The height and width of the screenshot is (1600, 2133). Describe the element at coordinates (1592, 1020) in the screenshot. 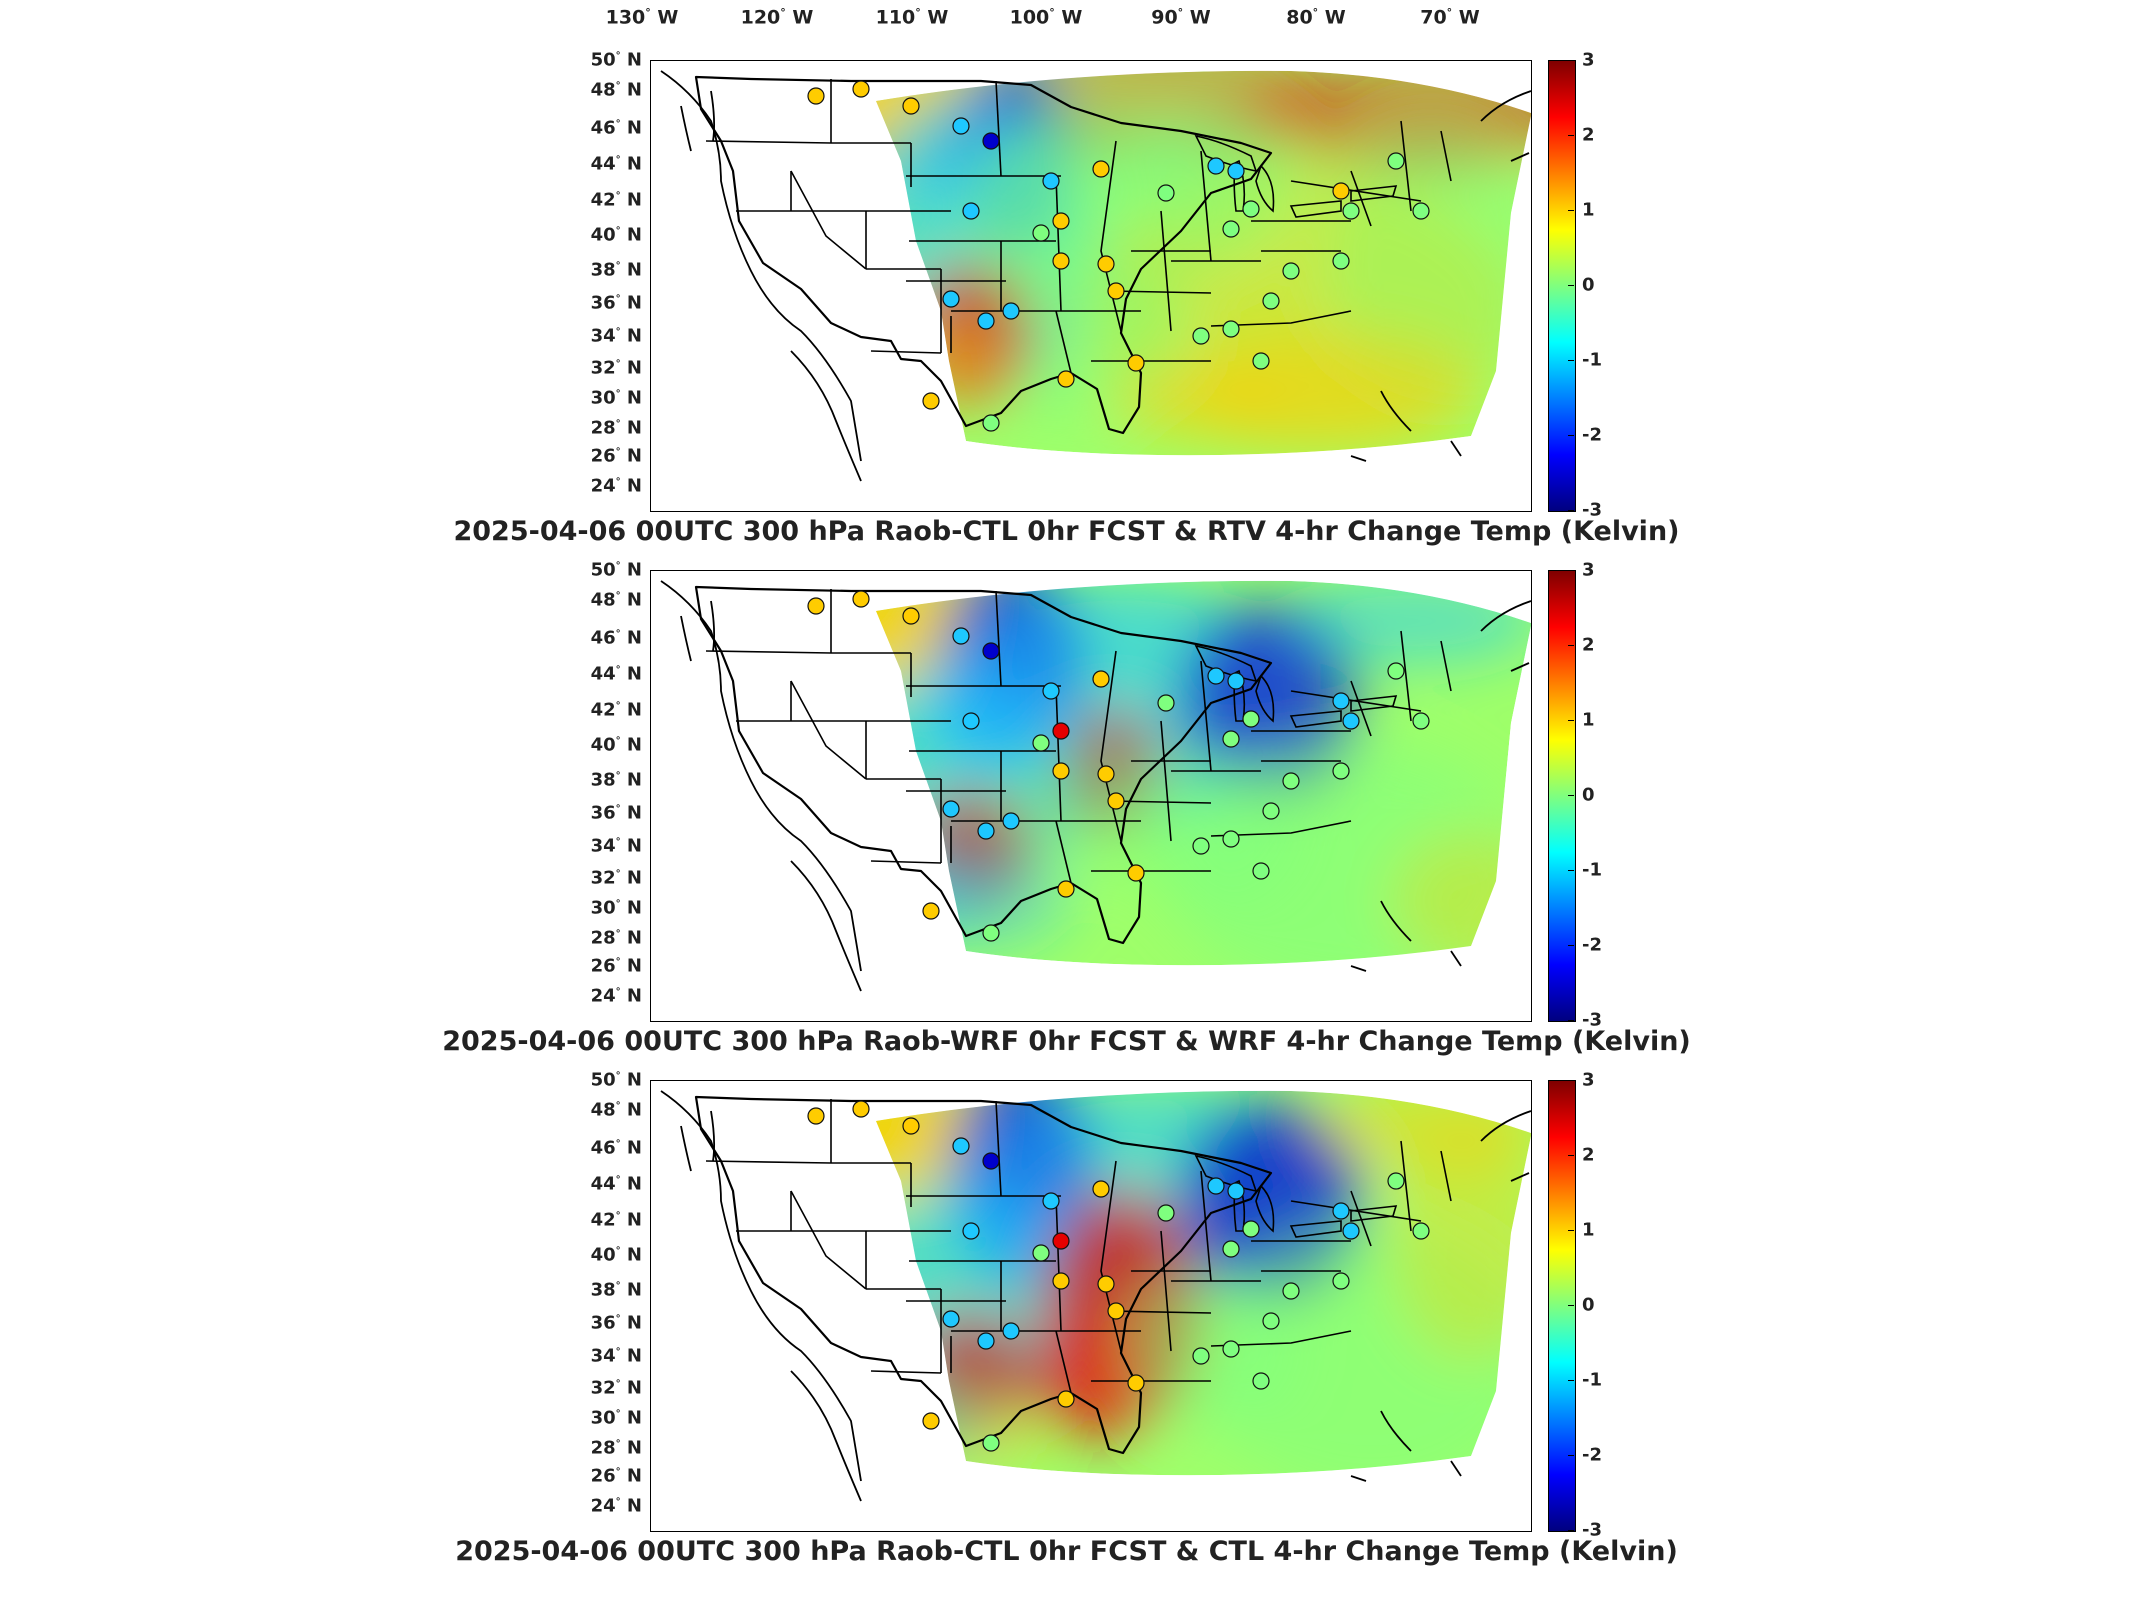

I see `colorbar-tick-label: -3` at that location.